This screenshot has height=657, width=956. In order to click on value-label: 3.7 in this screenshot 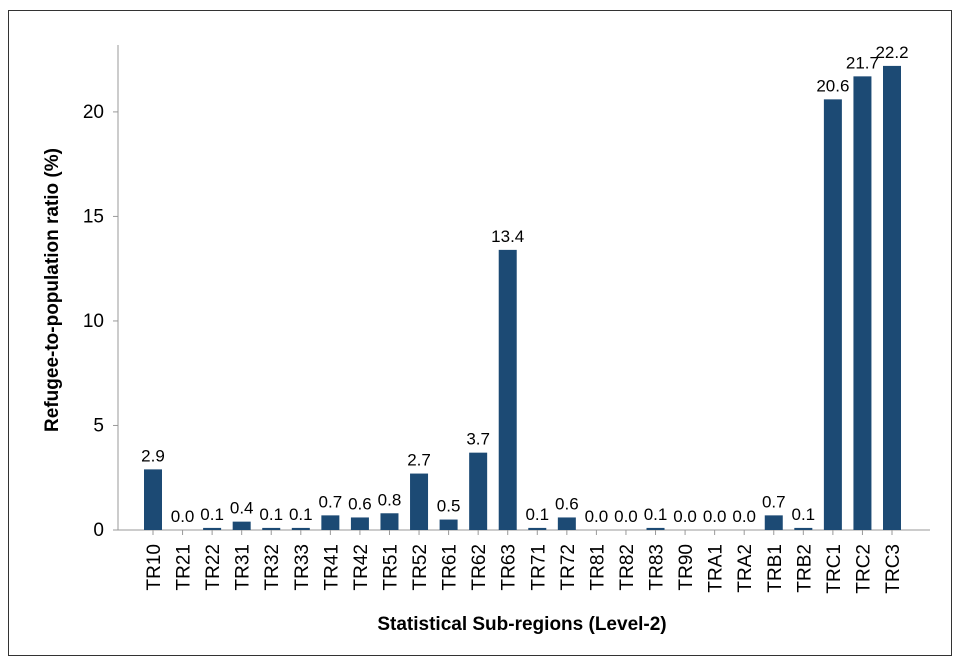, I will do `click(478, 439)`.